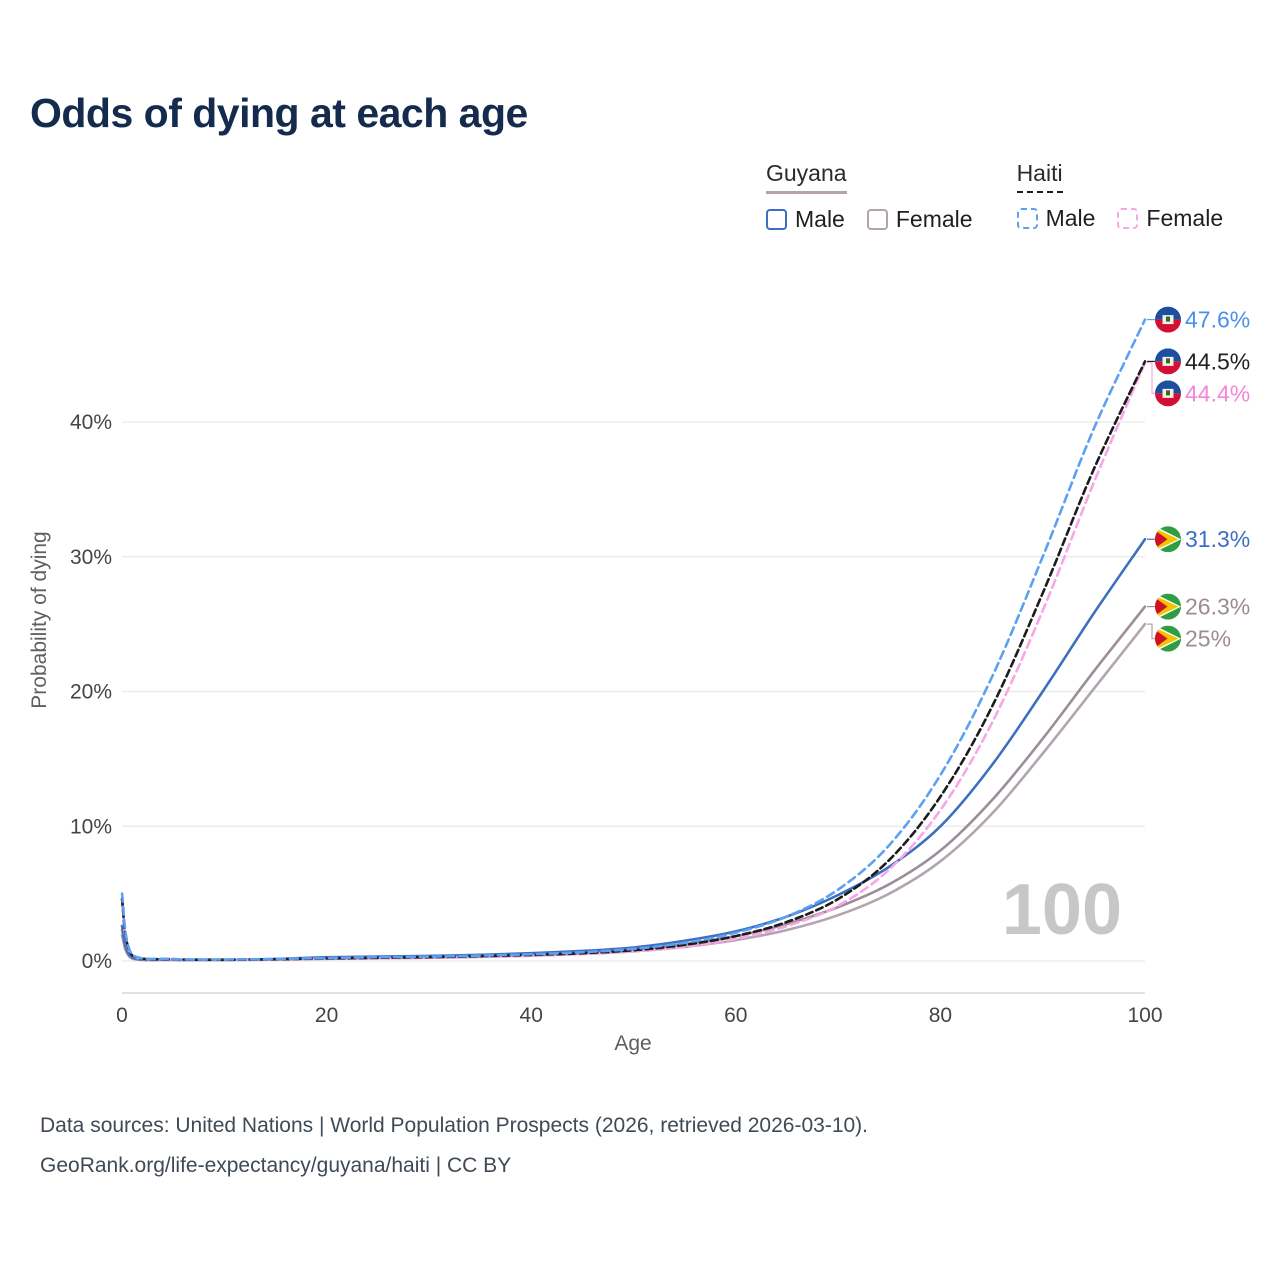  Describe the element at coordinates (91, 557) in the screenshot. I see `y-tick-label: 30%` at that location.